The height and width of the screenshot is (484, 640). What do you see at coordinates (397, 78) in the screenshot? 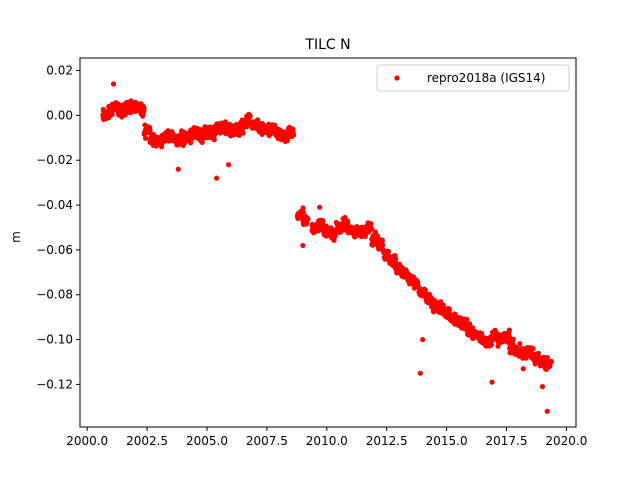
I see `legend-marker` at bounding box center [397, 78].